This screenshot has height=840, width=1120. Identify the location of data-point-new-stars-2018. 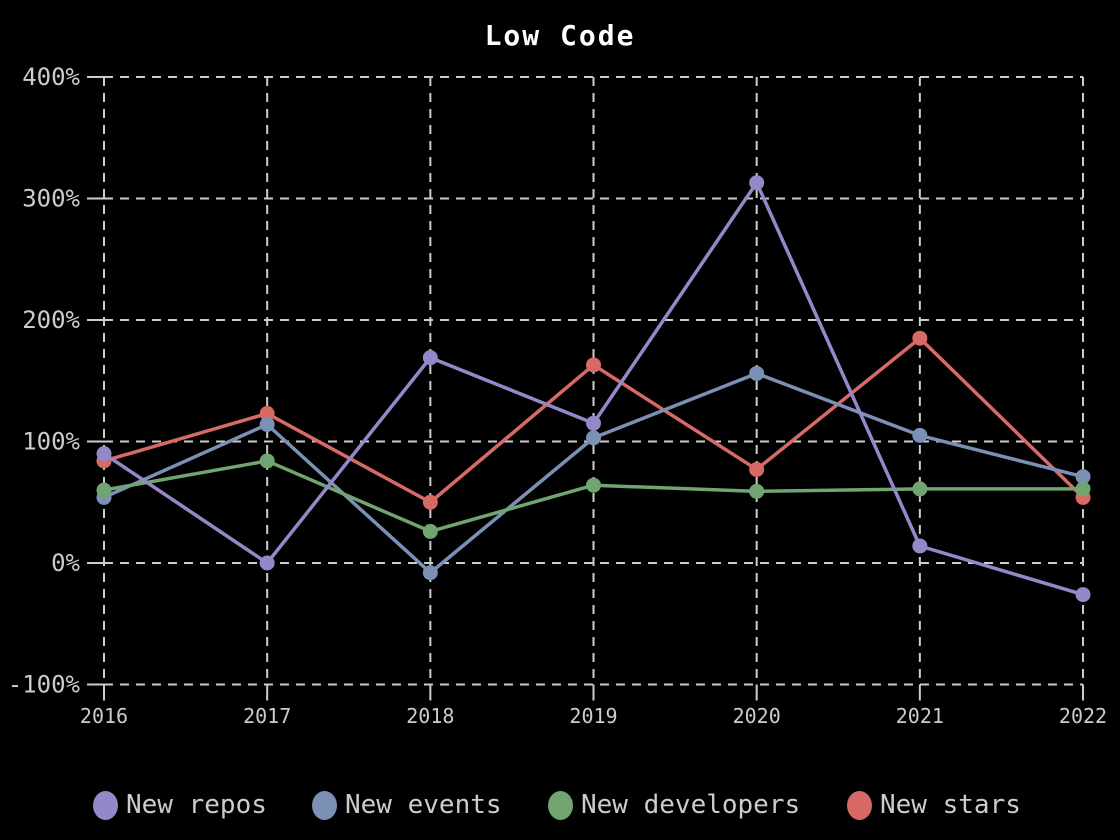
(430, 502).